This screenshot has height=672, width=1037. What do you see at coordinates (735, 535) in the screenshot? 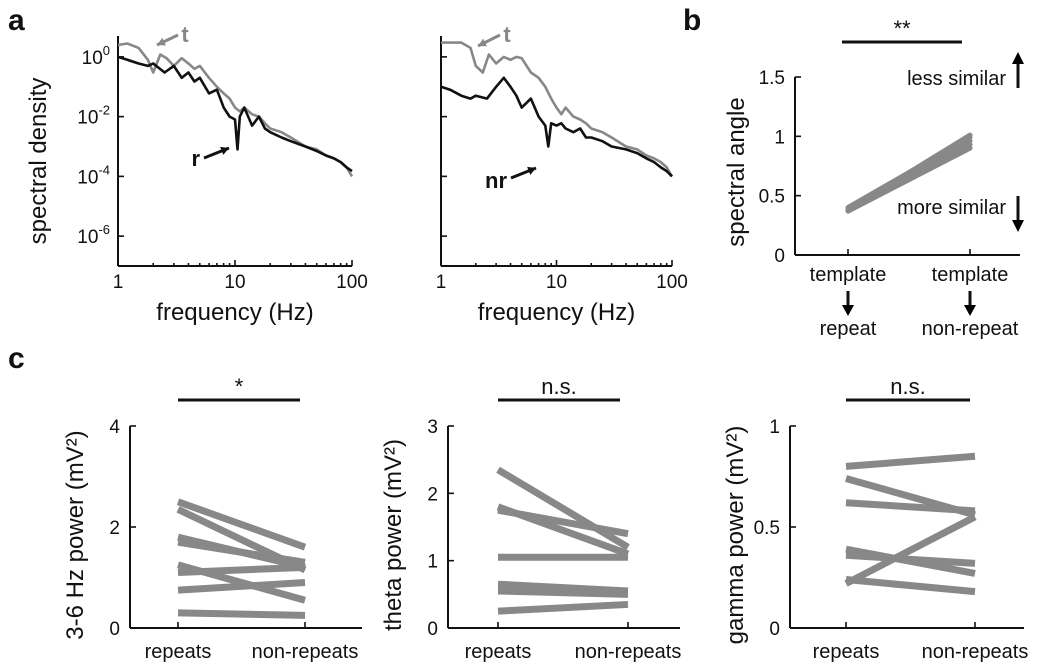
I see `y-axis-label: gamma power (mV²)` at bounding box center [735, 535].